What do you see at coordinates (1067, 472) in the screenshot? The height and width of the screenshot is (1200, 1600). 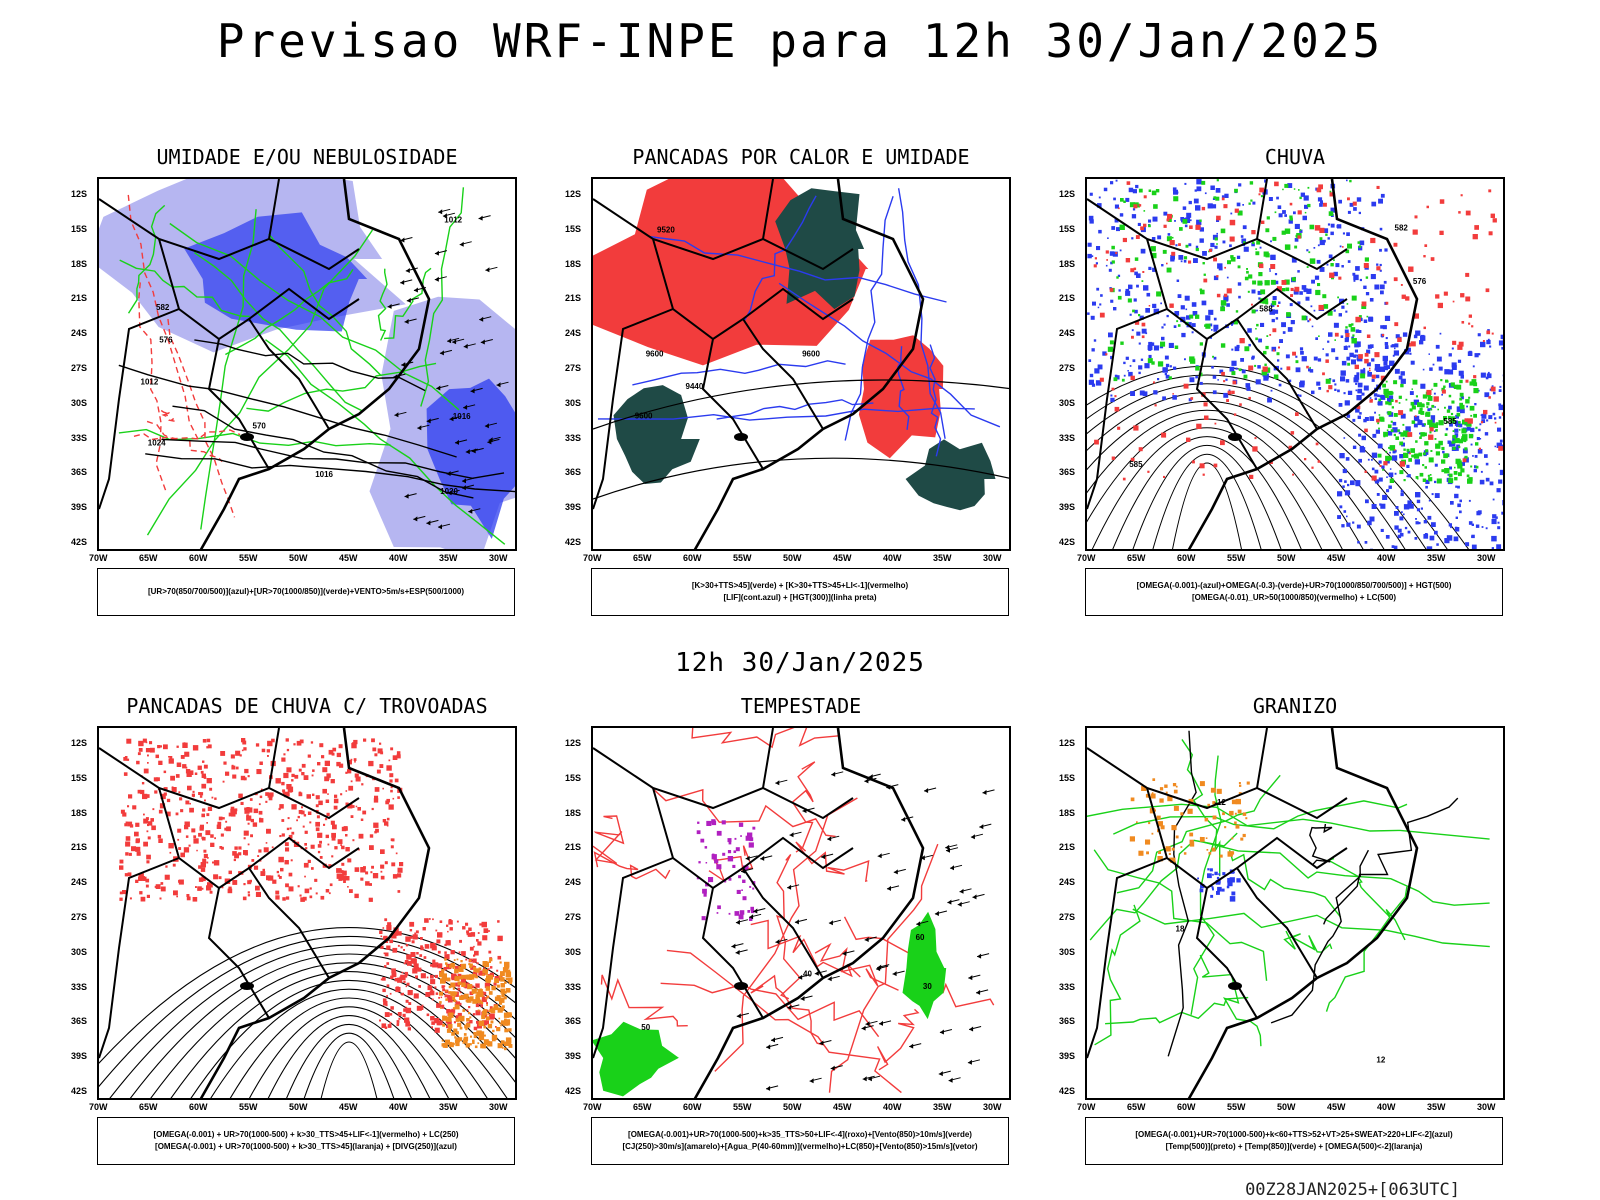 I see `latitude-tick-label: 36S` at bounding box center [1067, 472].